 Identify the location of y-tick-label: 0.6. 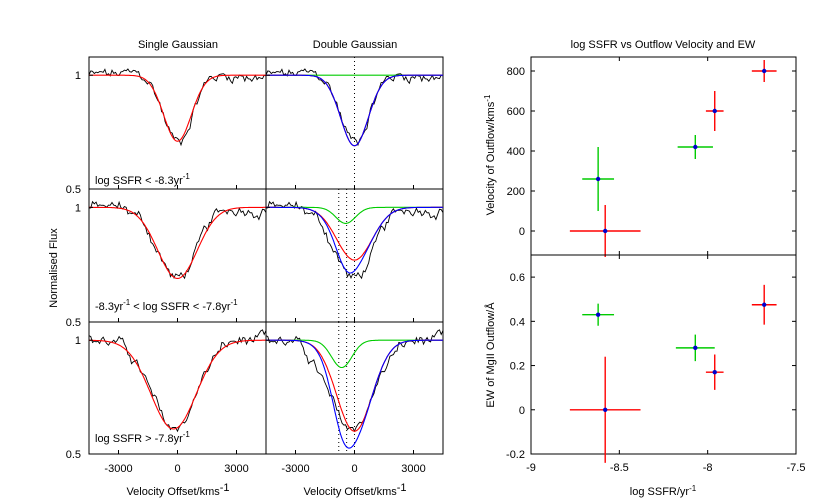
(517, 278).